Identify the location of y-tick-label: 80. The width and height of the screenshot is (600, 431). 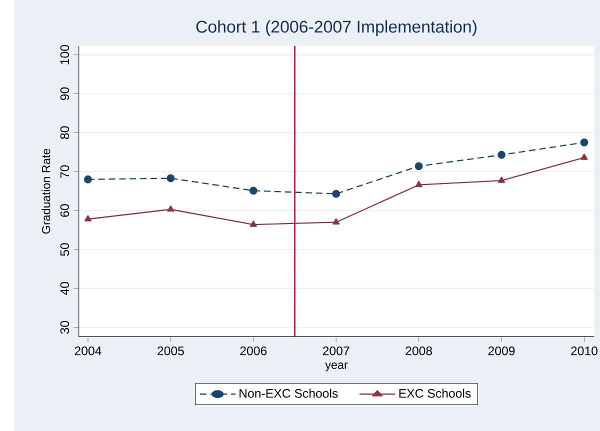
(65, 132).